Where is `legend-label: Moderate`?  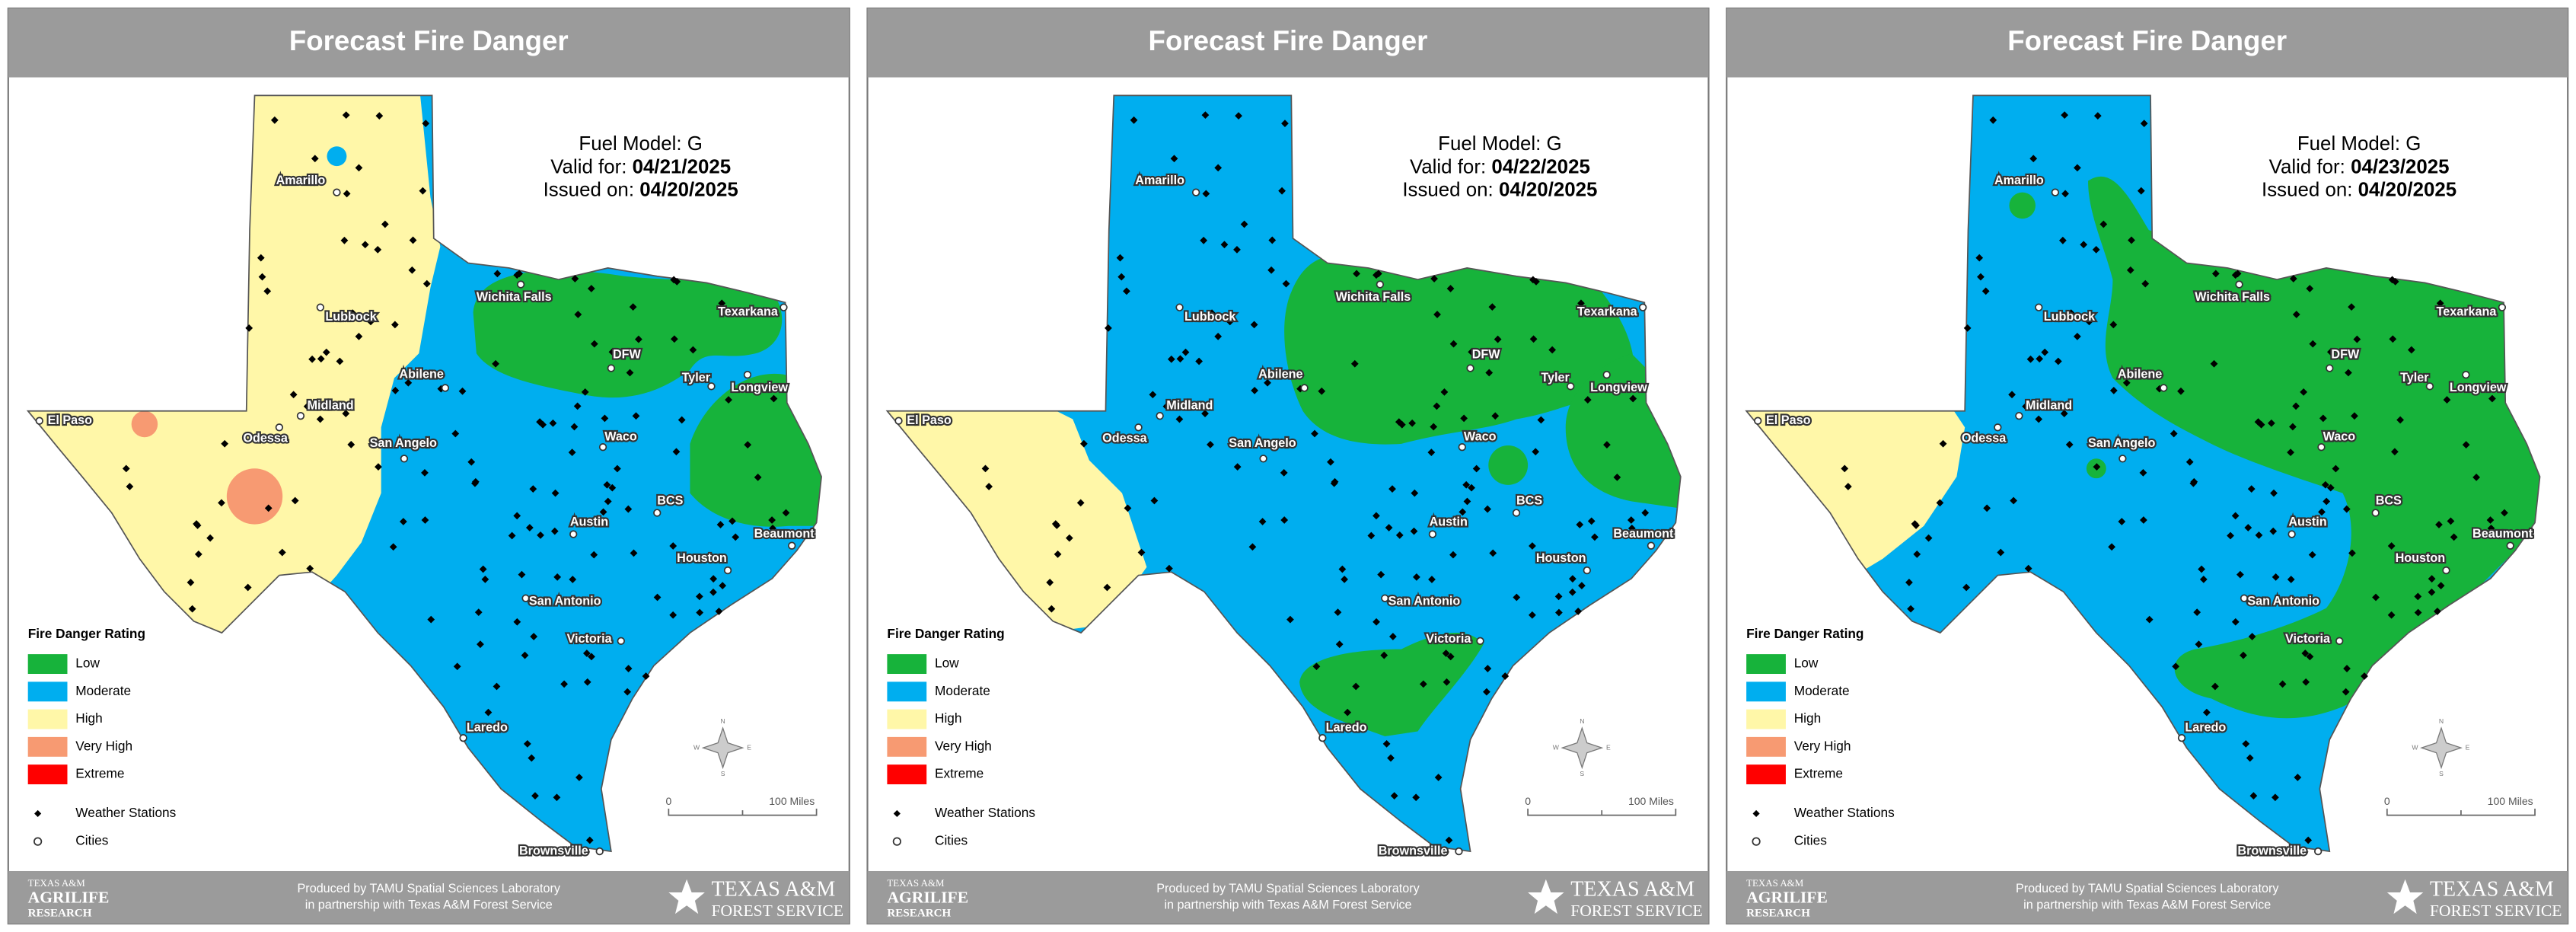 legend-label: Moderate is located at coordinates (962, 690).